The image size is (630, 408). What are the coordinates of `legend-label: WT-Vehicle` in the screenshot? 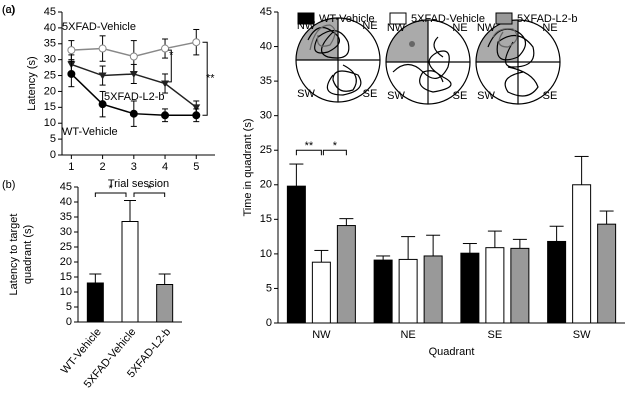 It's located at (347, 19).